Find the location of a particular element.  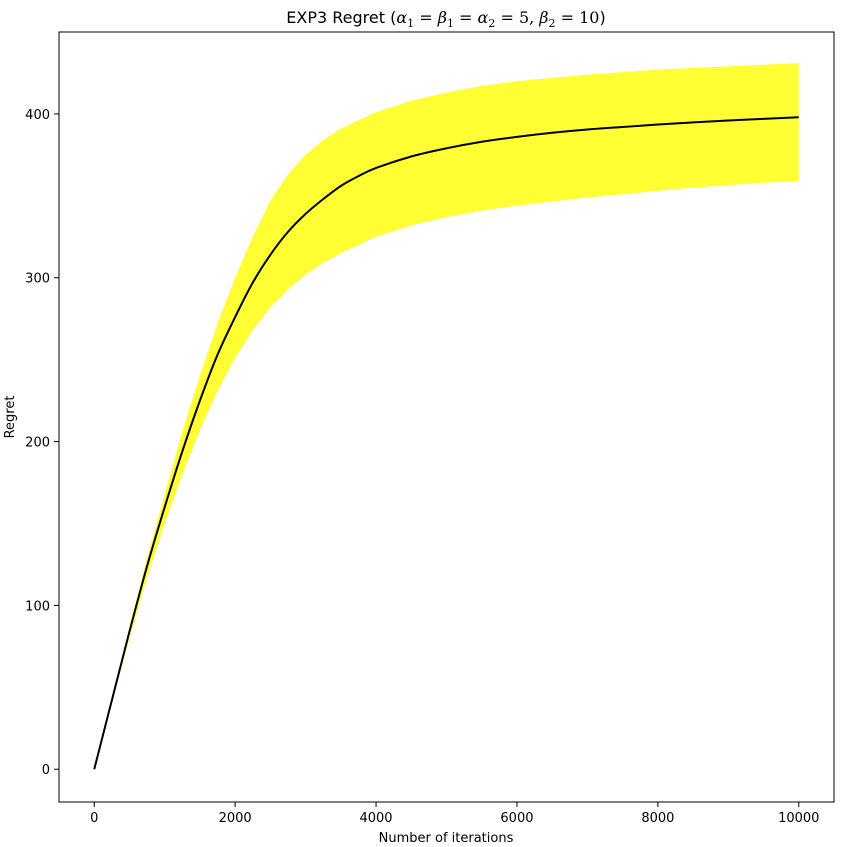

y-tick-label: 100 is located at coordinates (37, 606).